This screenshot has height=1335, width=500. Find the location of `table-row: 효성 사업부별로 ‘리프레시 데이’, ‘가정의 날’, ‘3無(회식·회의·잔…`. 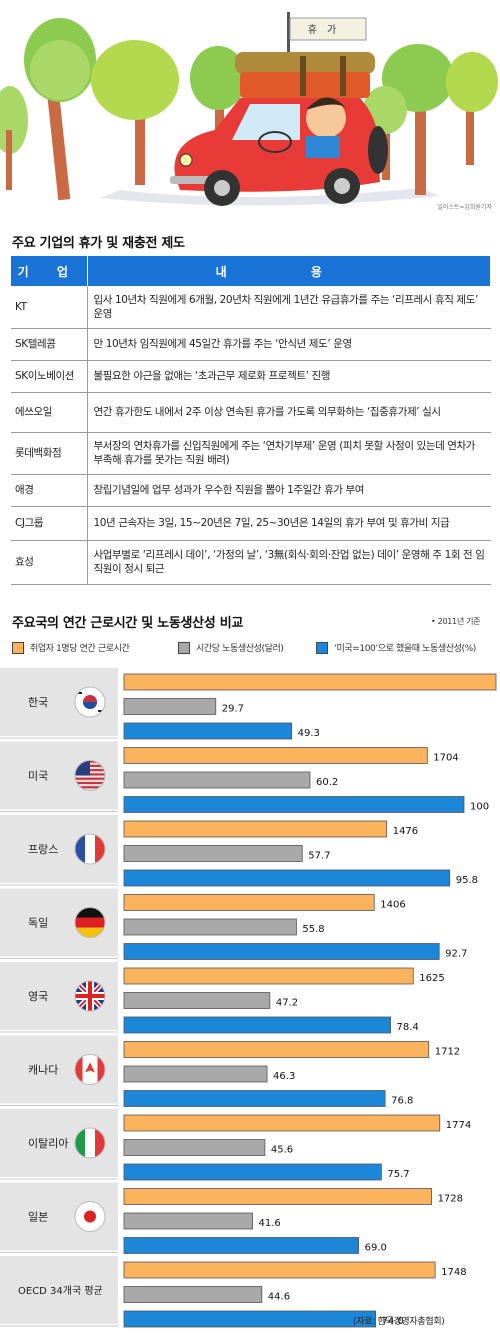

table-row: 효성 사업부별로 ‘리프레시 데이’, ‘가정의 날’, ‘3無(회식·회의·잔… is located at coordinates (251, 562).